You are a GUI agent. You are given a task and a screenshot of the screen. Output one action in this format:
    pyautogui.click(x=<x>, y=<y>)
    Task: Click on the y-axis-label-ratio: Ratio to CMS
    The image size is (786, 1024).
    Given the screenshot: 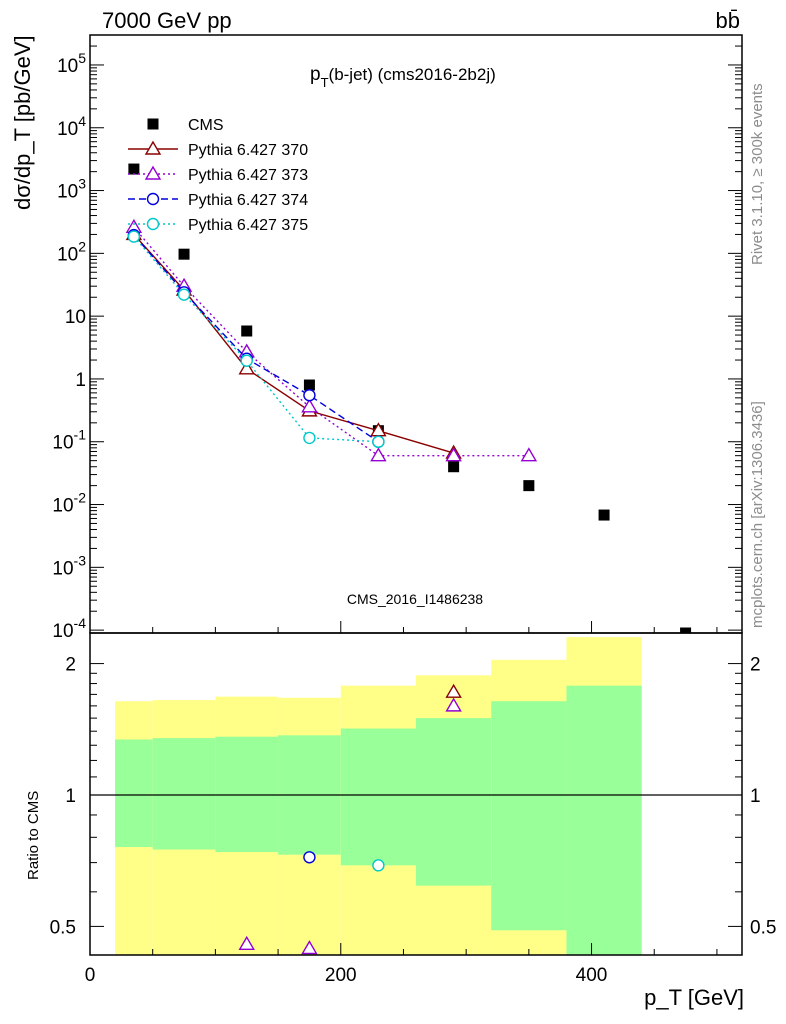 What is the action you would take?
    pyautogui.click(x=33, y=835)
    